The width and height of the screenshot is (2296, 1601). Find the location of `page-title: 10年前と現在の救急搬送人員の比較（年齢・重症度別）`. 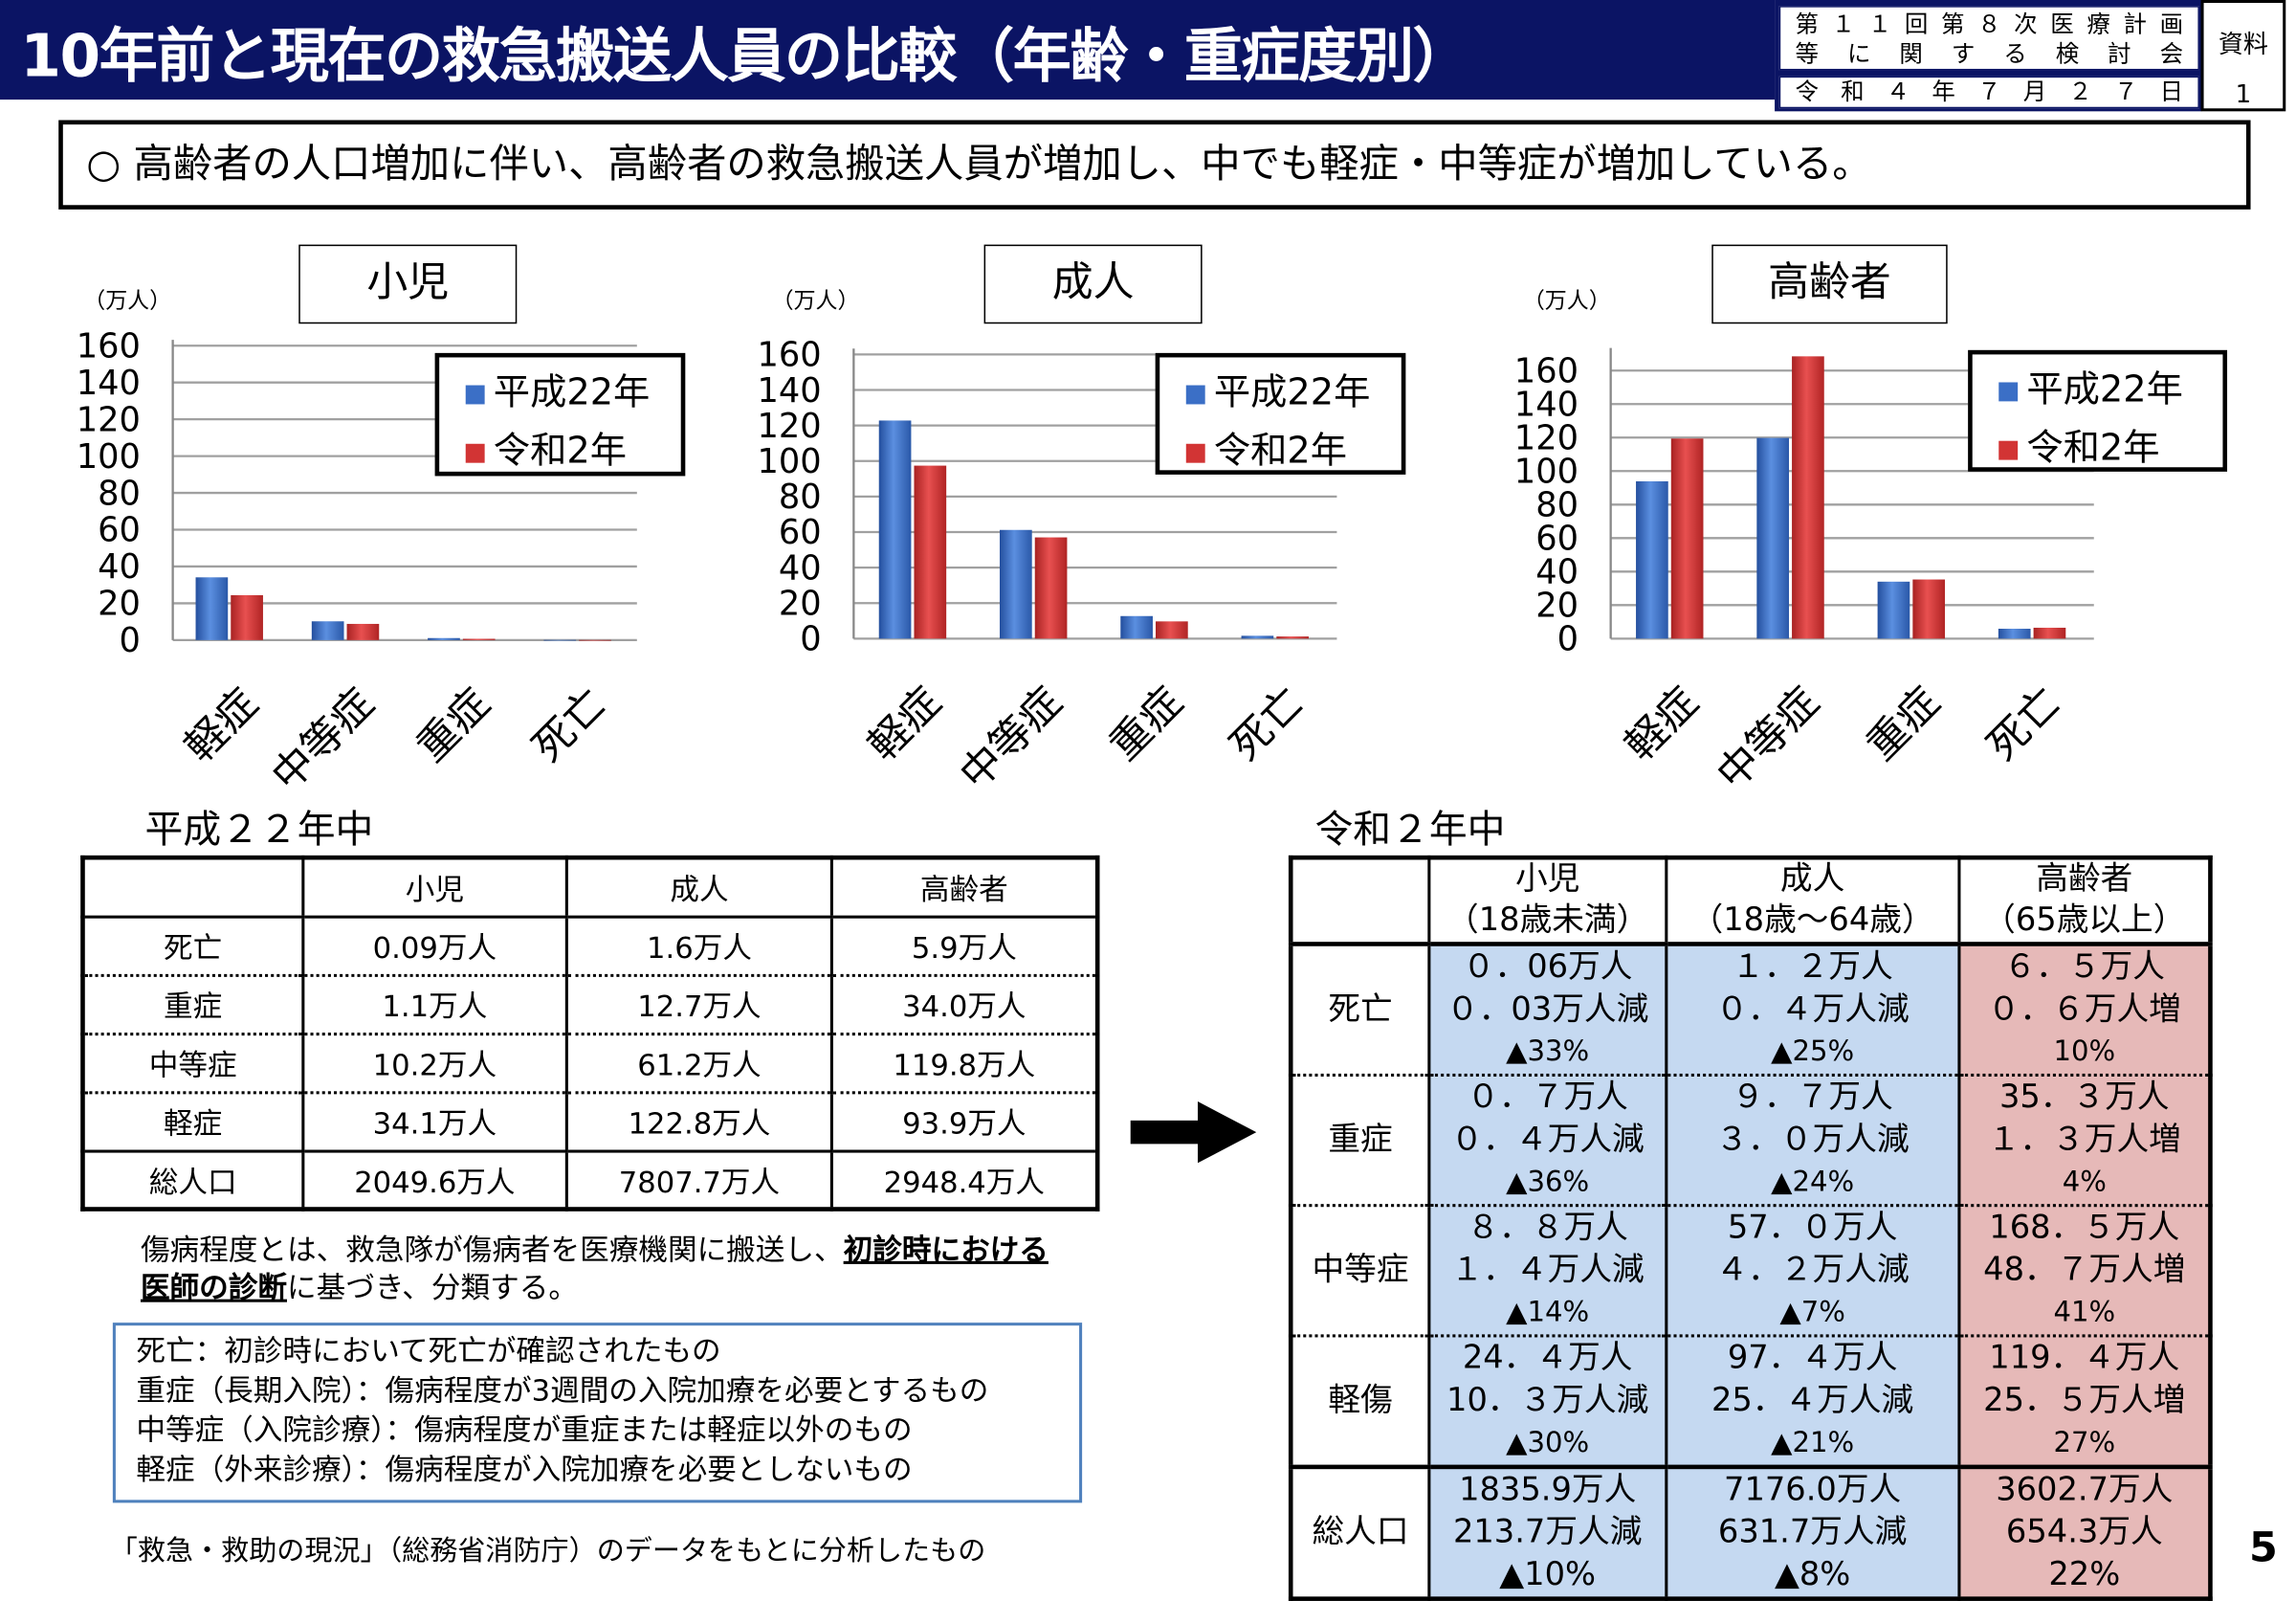

page-title: 10年前と現在の救急搬送人員の比較（年齢・重症度別） is located at coordinates (745, 57).